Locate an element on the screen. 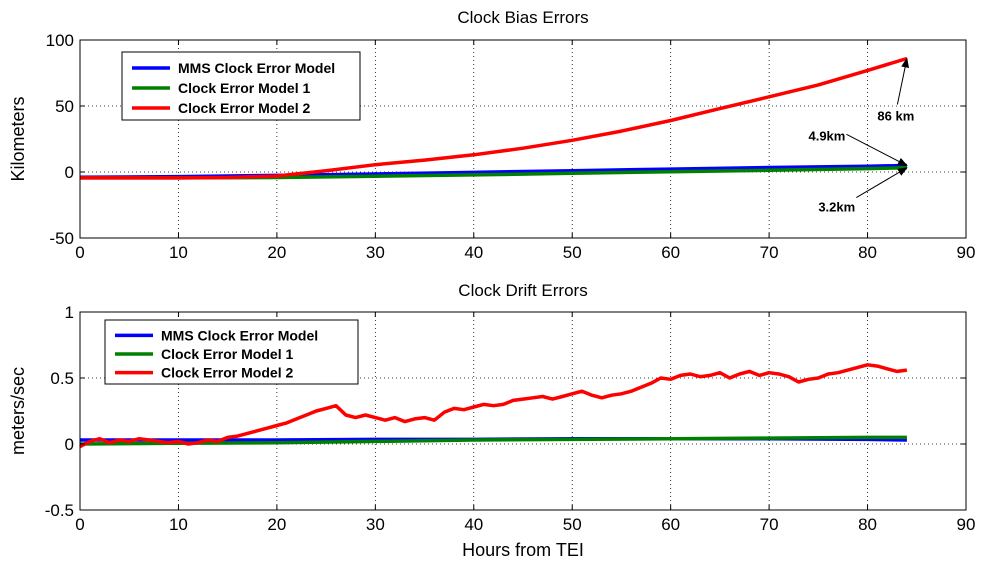  legend-box is located at coordinates (241, 86).